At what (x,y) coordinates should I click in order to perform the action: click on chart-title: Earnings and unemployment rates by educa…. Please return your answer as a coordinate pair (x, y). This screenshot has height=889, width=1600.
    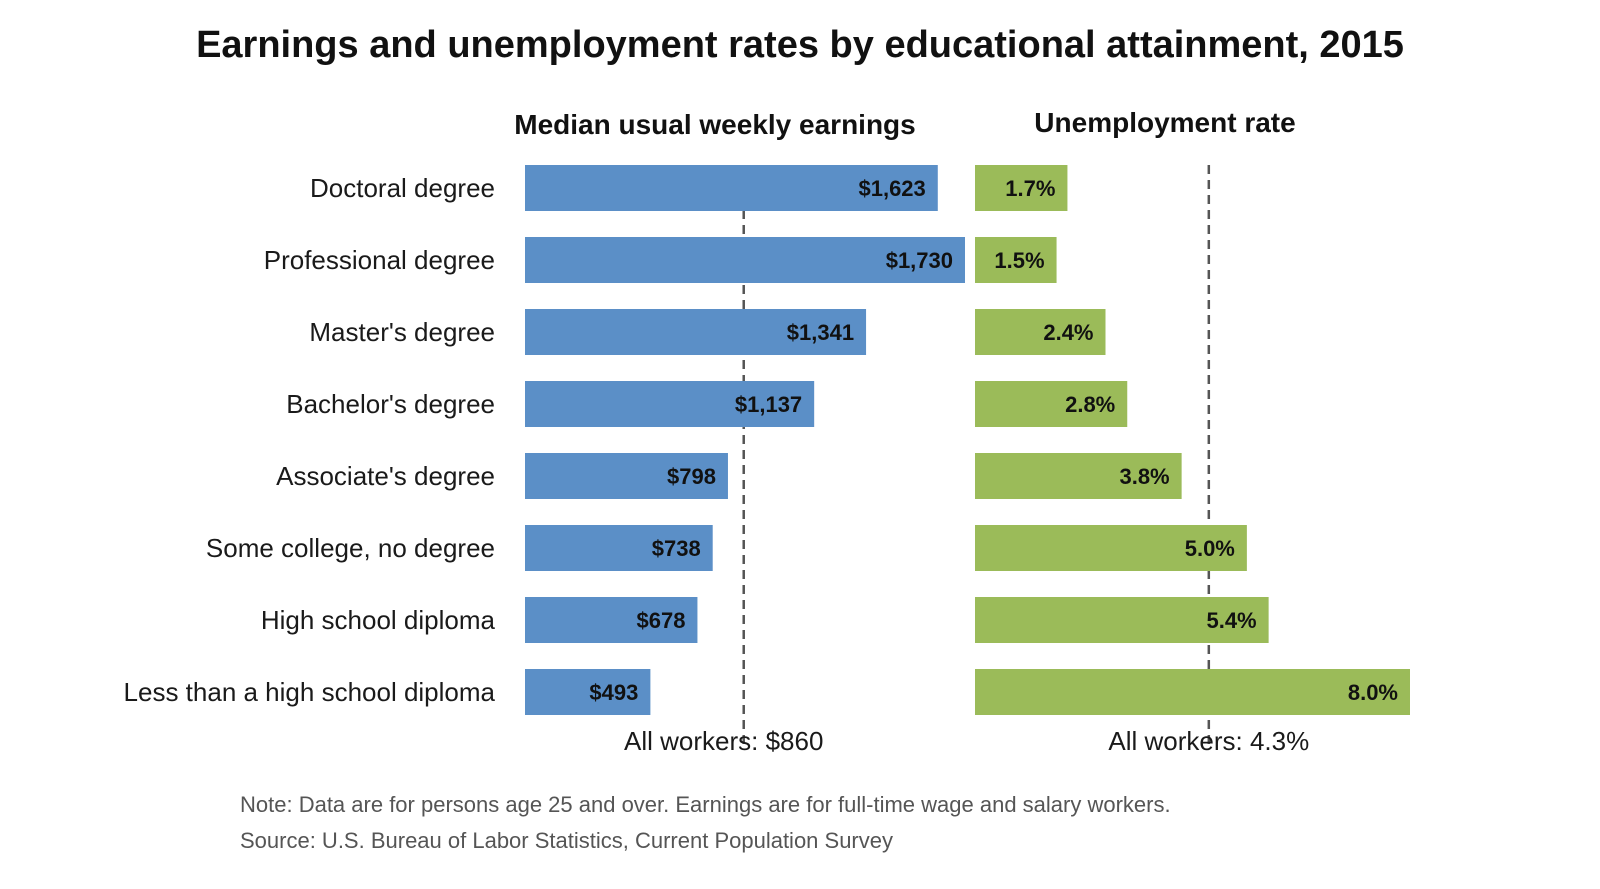
    Looking at the image, I should click on (800, 45).